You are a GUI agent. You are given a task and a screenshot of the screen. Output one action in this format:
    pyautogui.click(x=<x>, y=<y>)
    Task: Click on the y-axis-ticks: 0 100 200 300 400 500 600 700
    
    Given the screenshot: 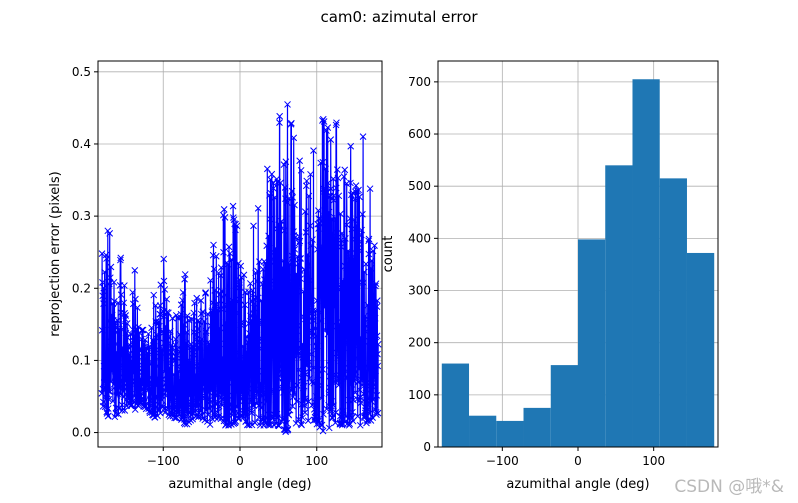 What is the action you would take?
    pyautogui.click(x=423, y=264)
    